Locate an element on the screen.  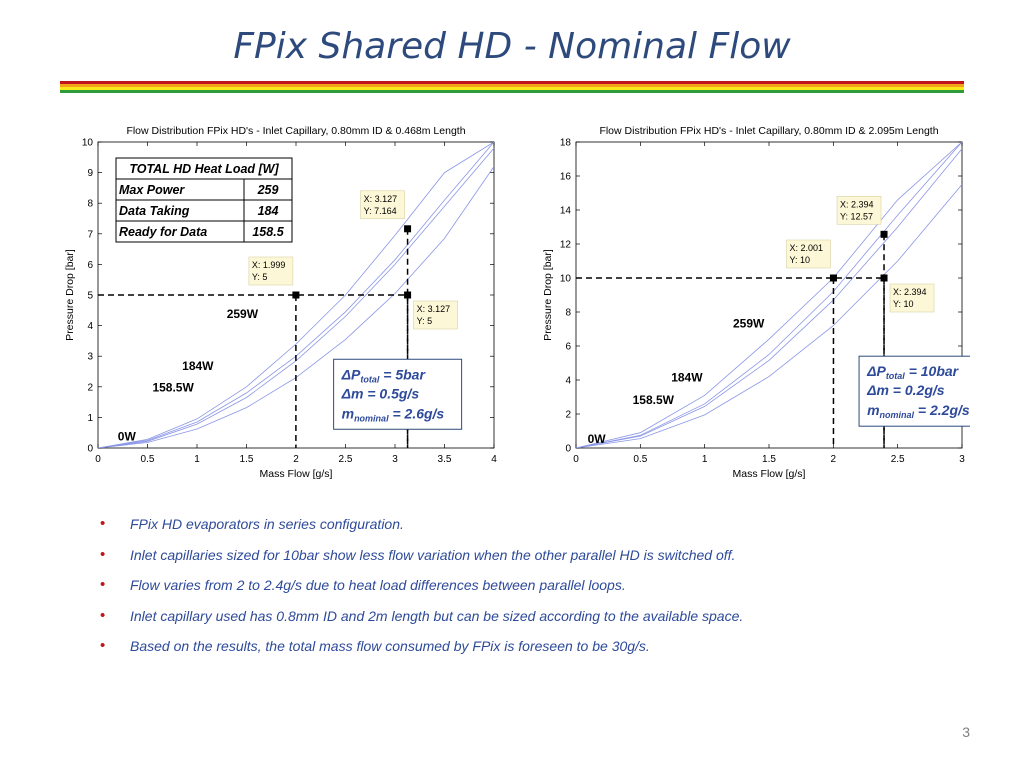
table-row-label: Ready for Data is located at coordinates (163, 232).